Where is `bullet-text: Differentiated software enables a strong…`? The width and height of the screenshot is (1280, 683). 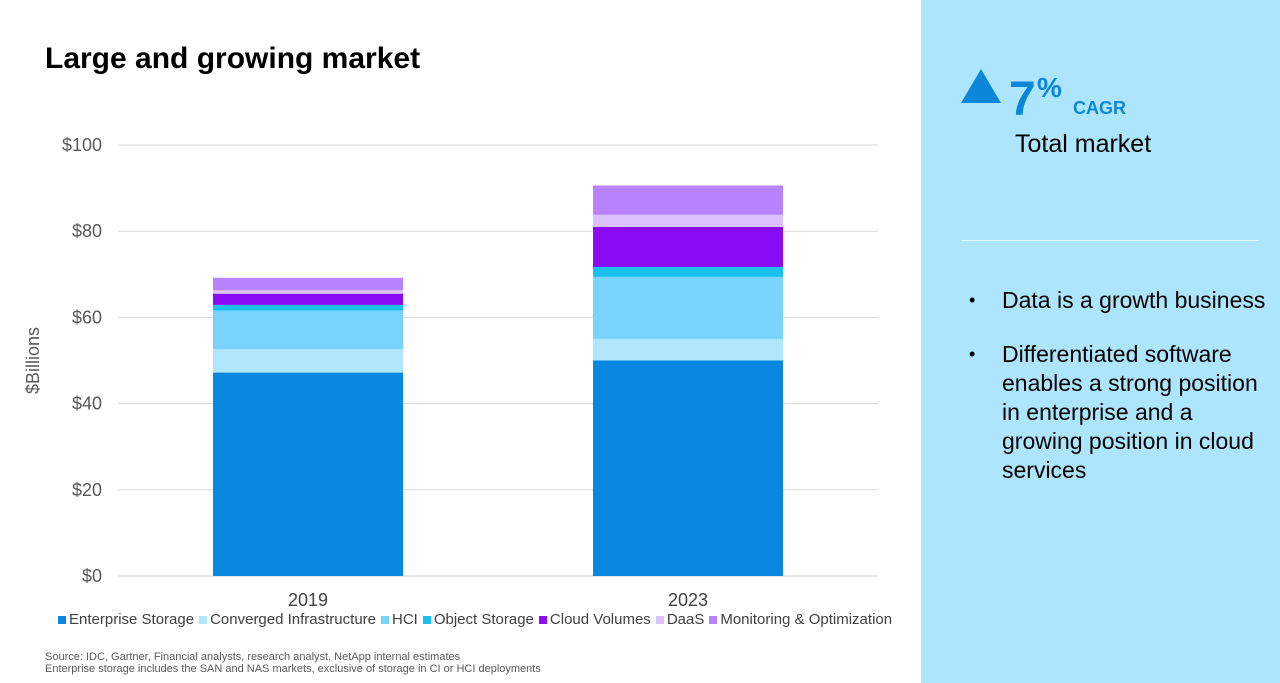
bullet-text: Differentiated software enables a strong… is located at coordinates (1130, 412).